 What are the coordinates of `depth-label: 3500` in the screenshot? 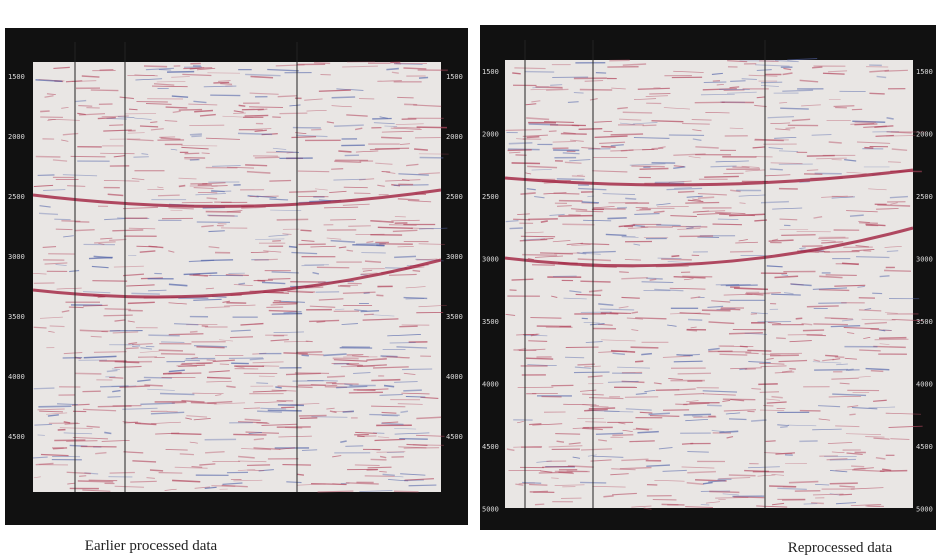 It's located at (490, 322).